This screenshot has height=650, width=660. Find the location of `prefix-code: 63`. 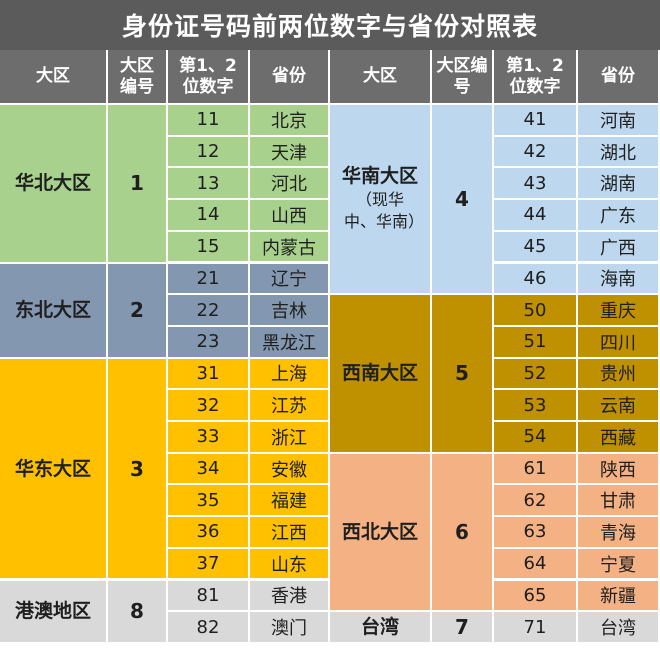

prefix-code: 63 is located at coordinates (536, 533).